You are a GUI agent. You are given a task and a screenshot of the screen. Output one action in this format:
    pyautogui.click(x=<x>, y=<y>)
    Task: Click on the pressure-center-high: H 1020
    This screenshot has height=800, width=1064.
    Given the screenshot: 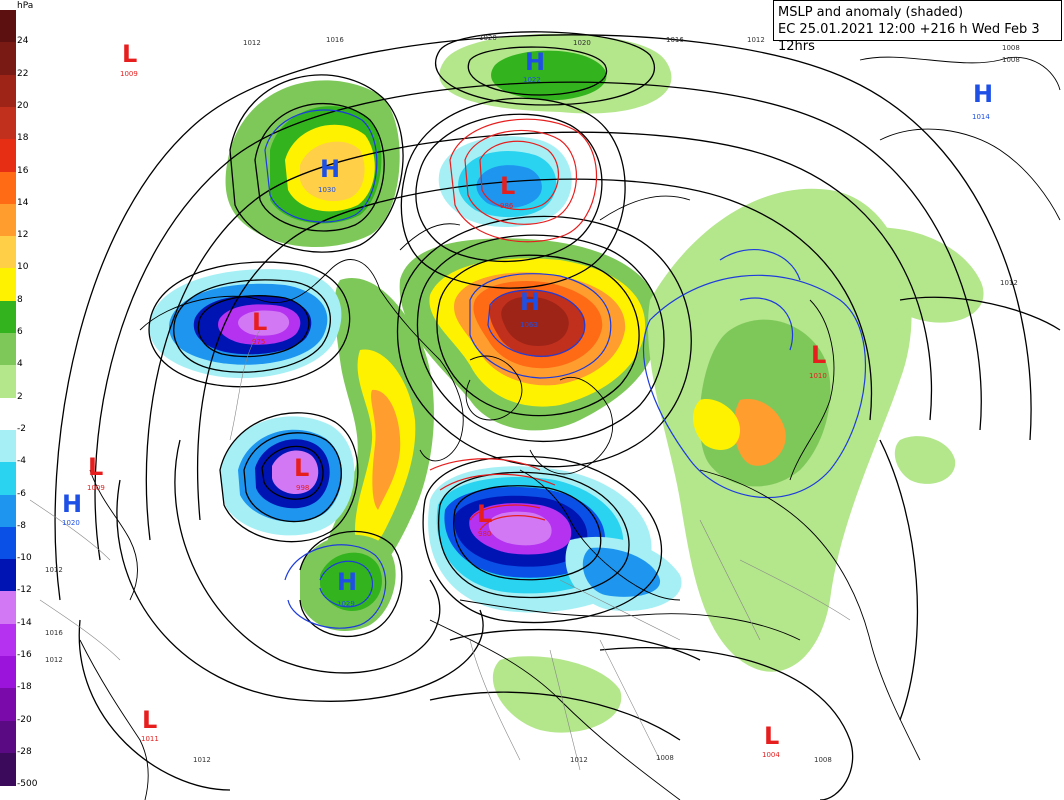 What is the action you would take?
    pyautogui.click(x=72, y=508)
    